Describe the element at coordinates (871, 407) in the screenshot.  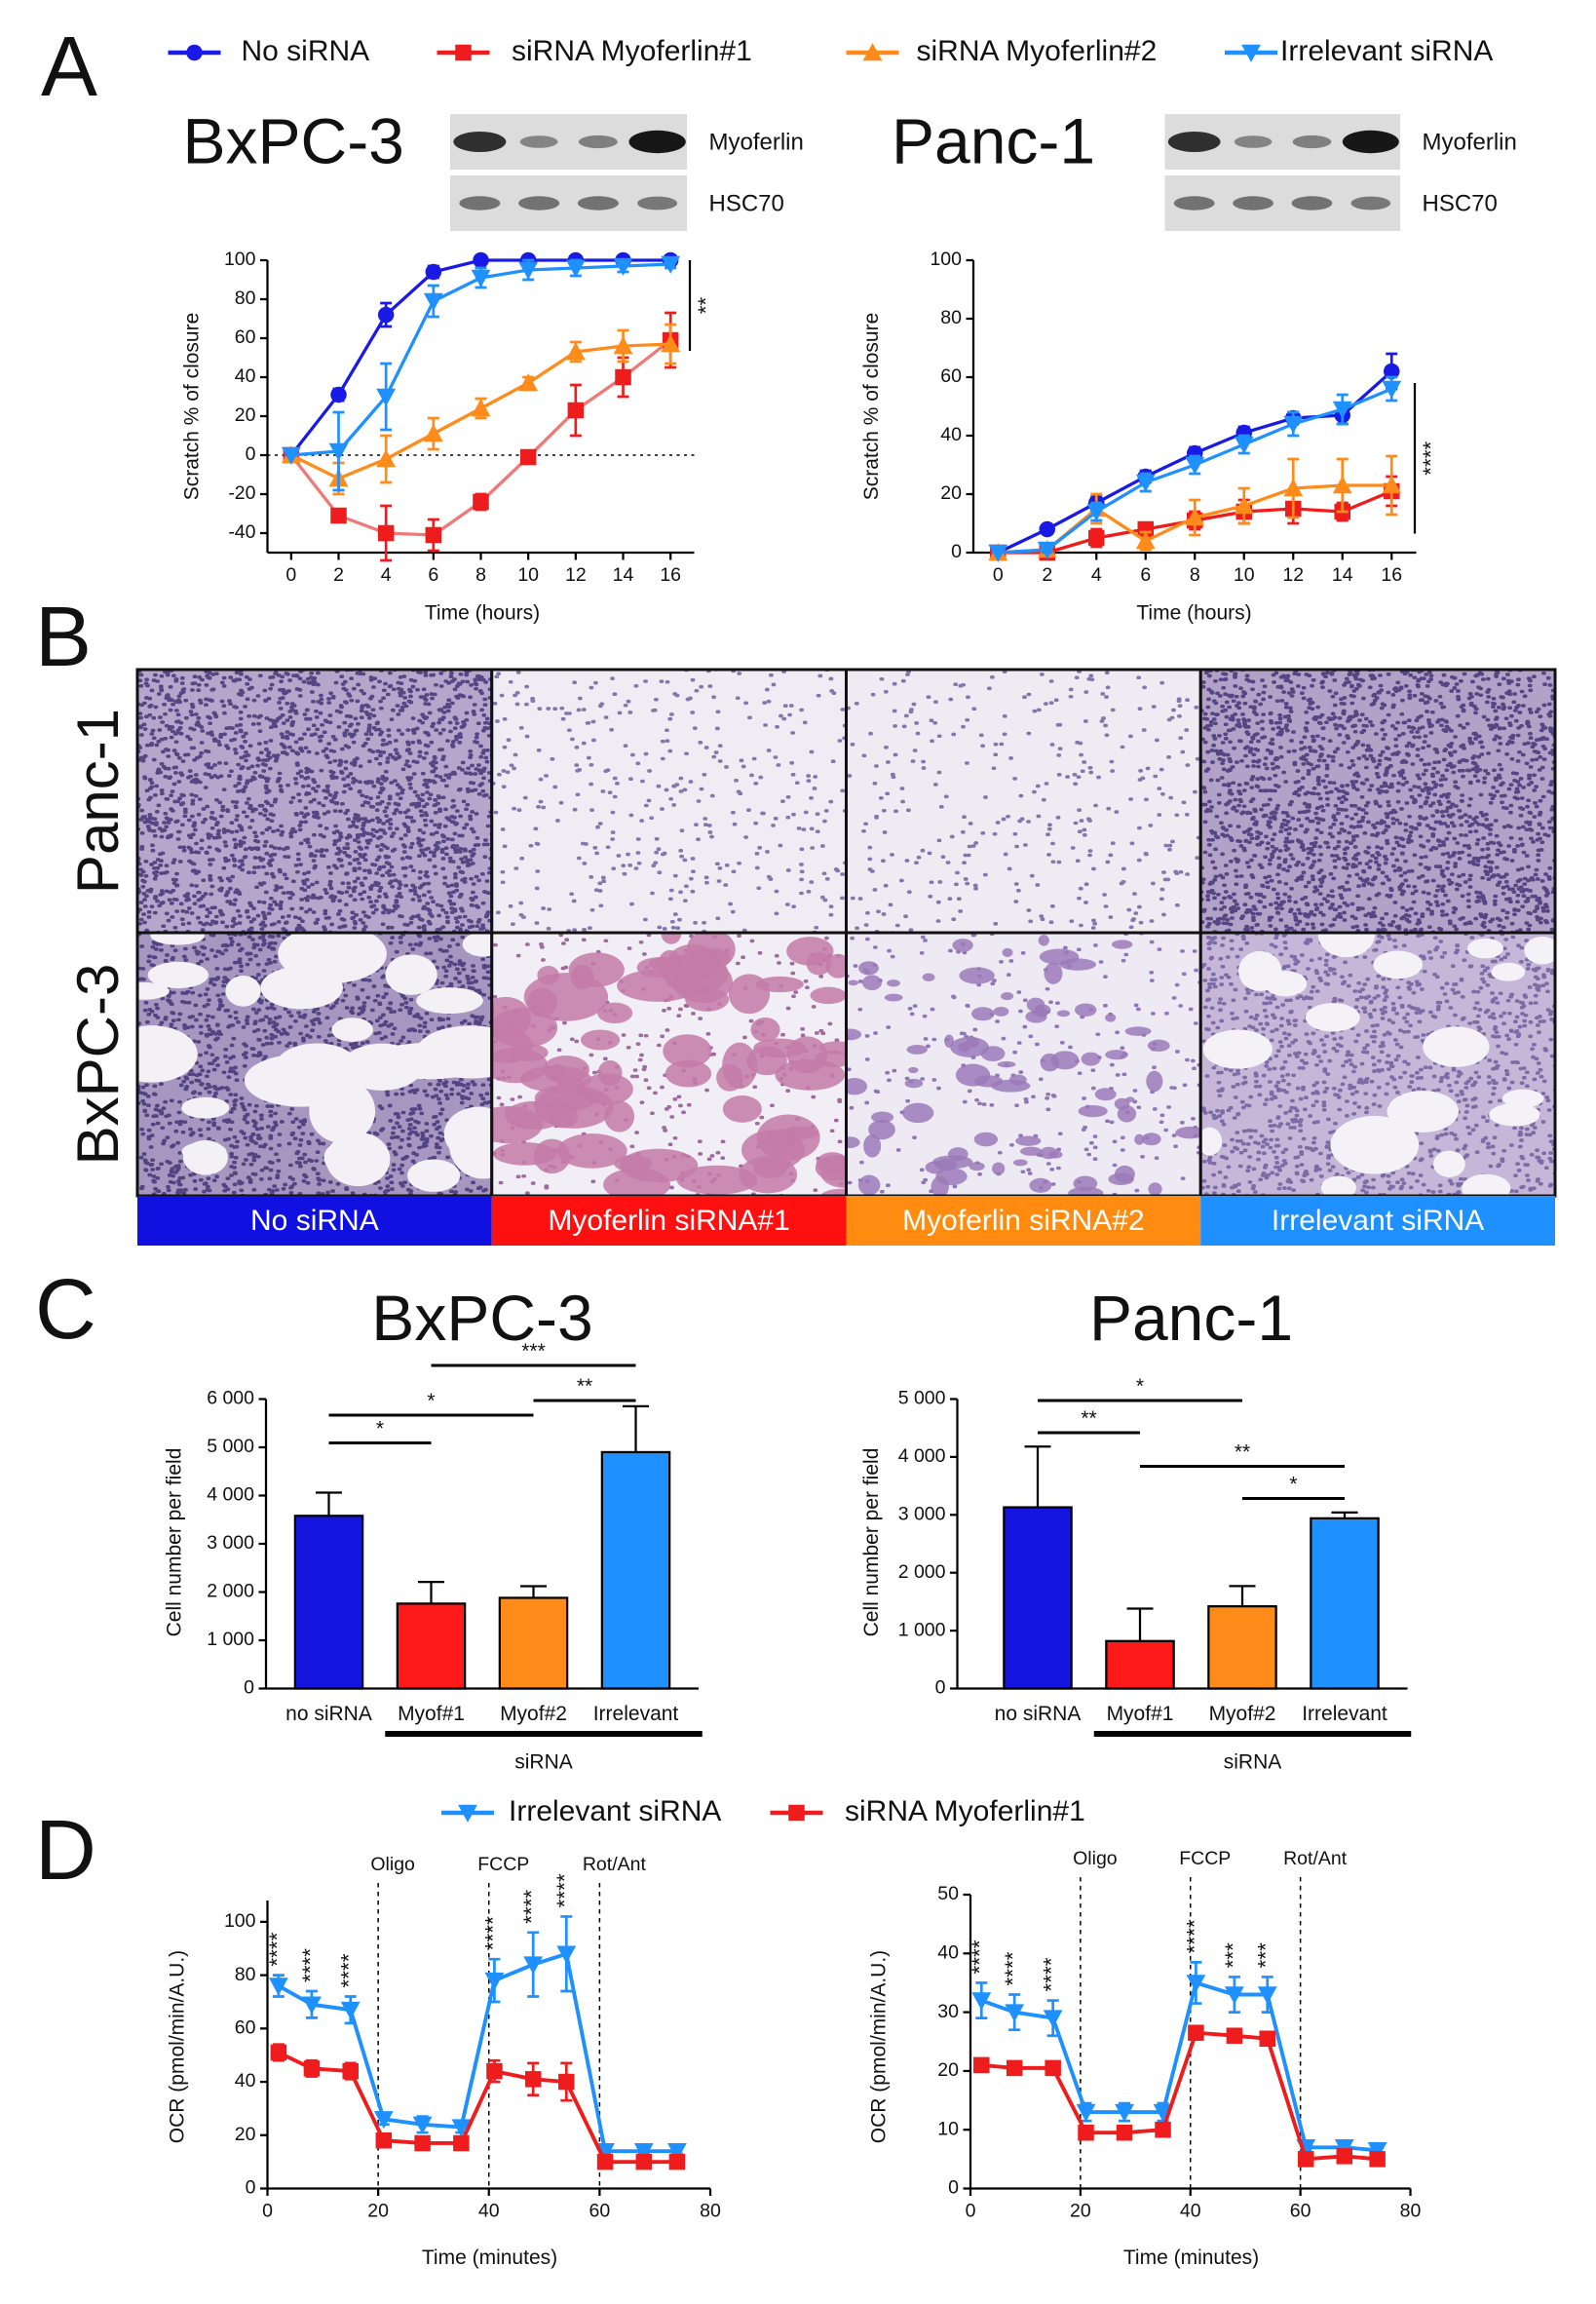
I see `y-axis-label: Scratch % of closure` at that location.